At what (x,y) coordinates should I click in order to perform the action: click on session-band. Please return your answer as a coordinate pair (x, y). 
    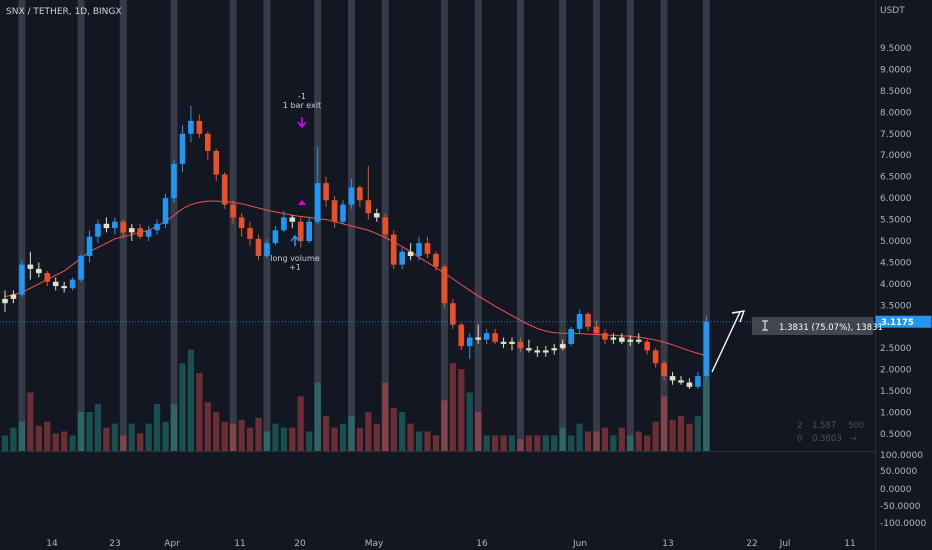
    Looking at the image, I should click on (174, 225).